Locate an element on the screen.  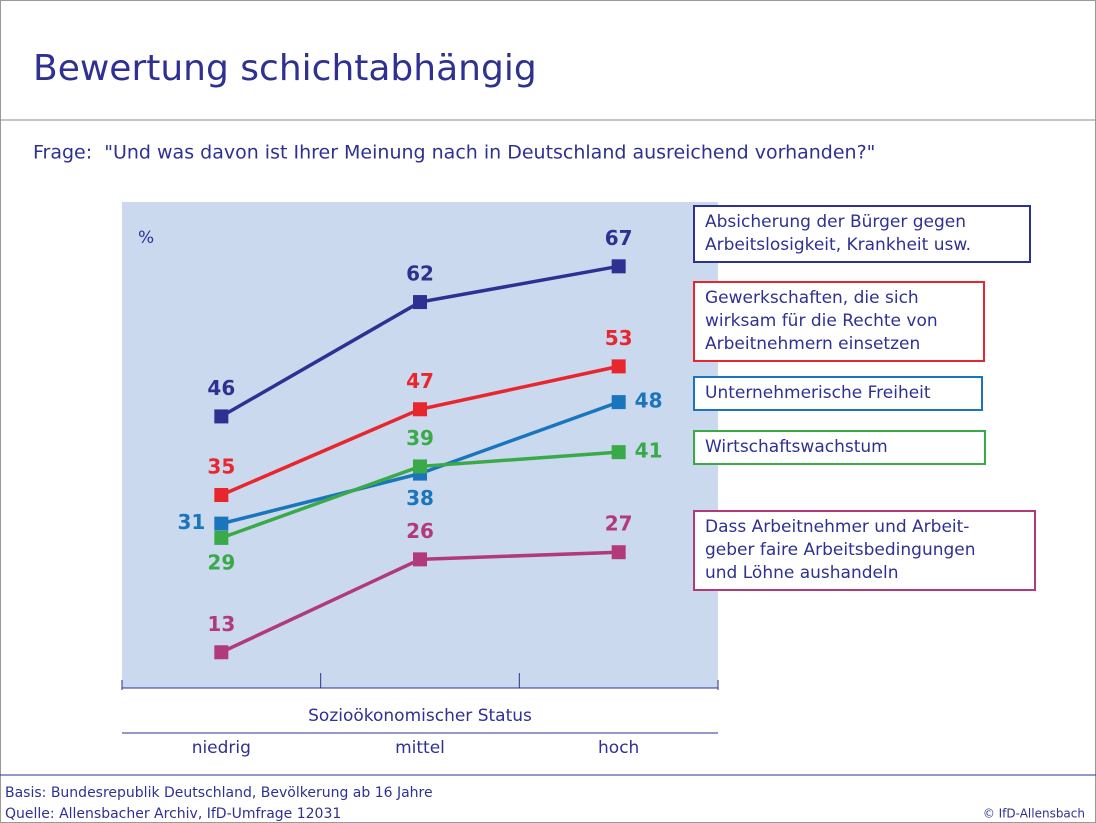
data-label: 46 is located at coordinates (221, 388).